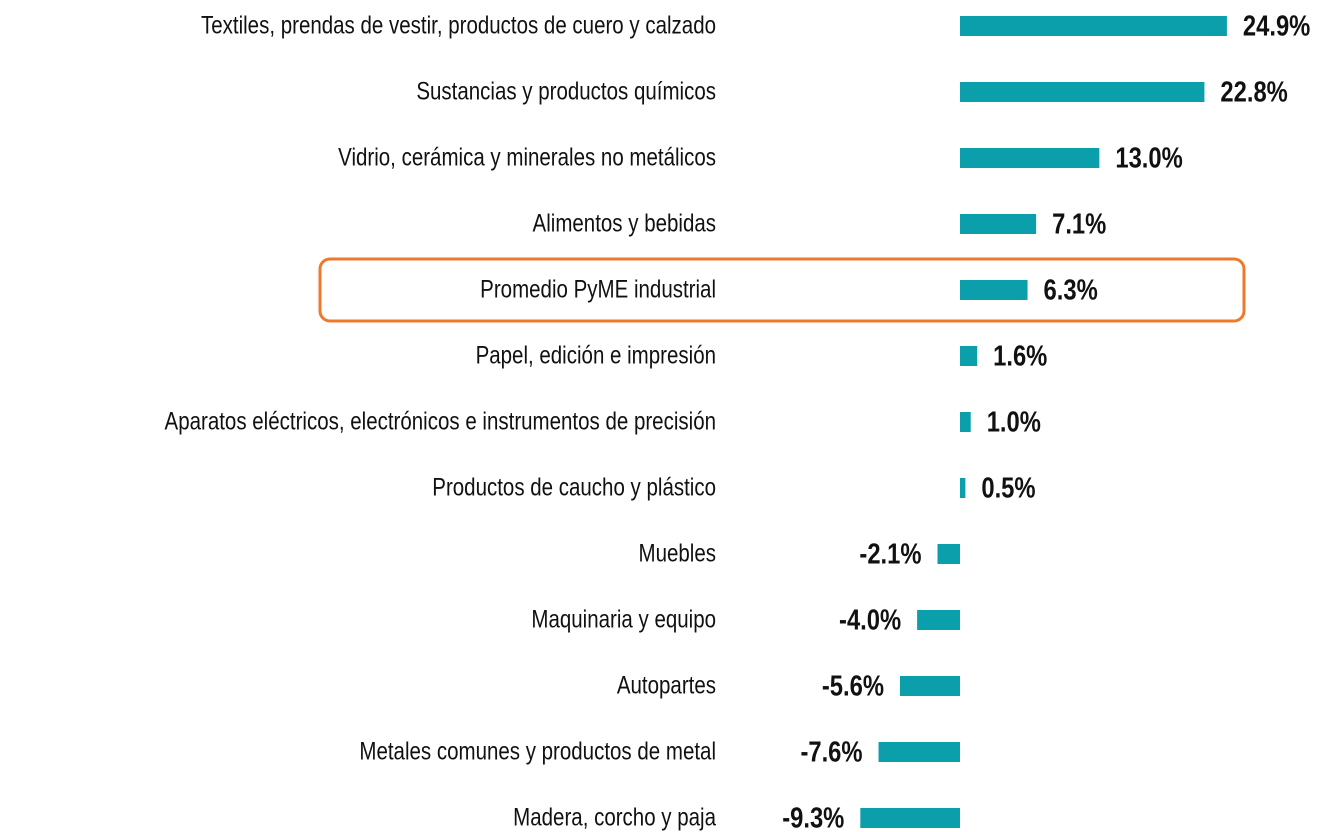 The width and height of the screenshot is (1332, 832). I want to click on value-label: -7.6%, so click(831, 751).